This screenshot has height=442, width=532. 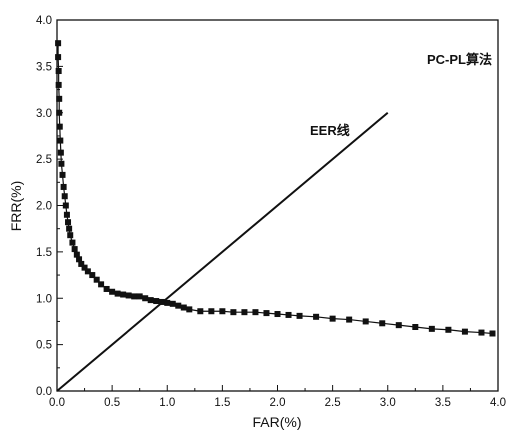 I want to click on y-tick-label: 3.5, so click(x=44, y=67).